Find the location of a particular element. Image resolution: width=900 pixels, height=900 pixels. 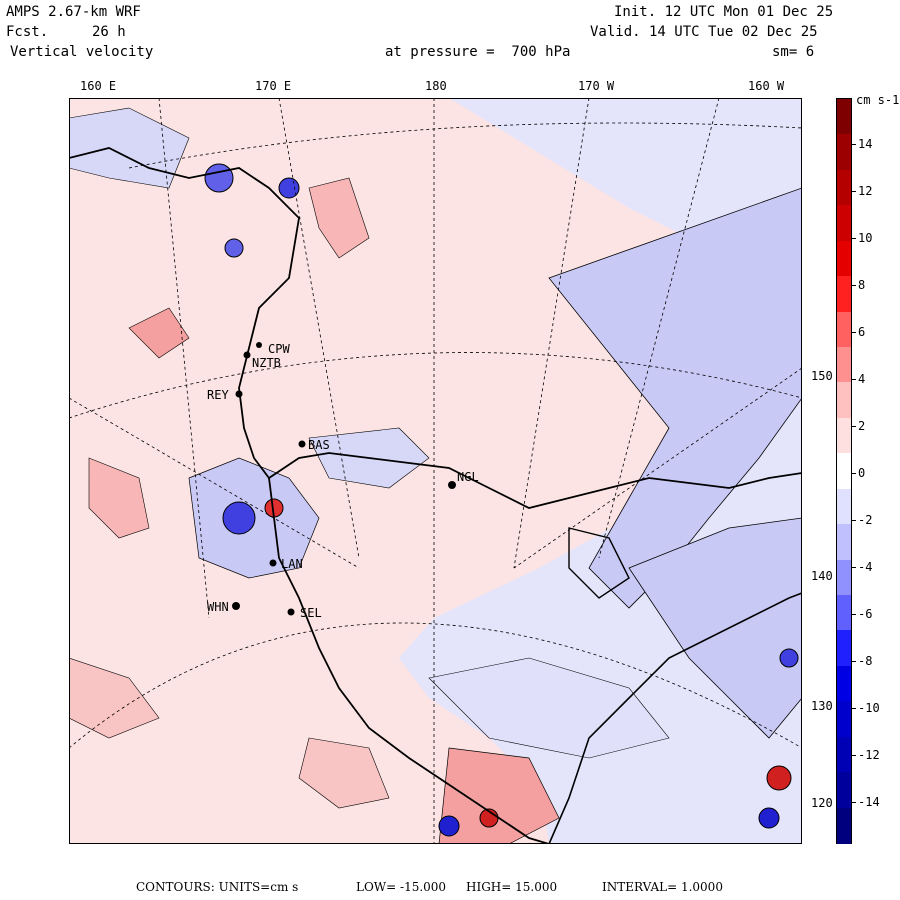

station-dot-bas is located at coordinates (302, 444).